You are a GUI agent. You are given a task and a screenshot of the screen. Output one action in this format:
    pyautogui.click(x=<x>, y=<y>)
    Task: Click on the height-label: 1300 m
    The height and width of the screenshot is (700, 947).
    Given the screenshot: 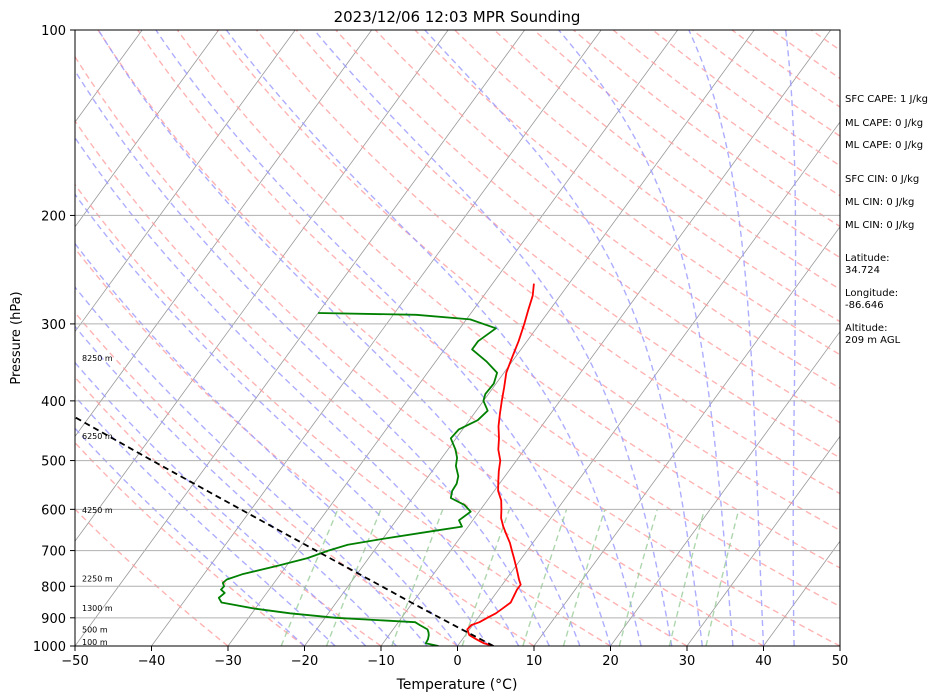 What is the action you would take?
    pyautogui.click(x=97, y=608)
    